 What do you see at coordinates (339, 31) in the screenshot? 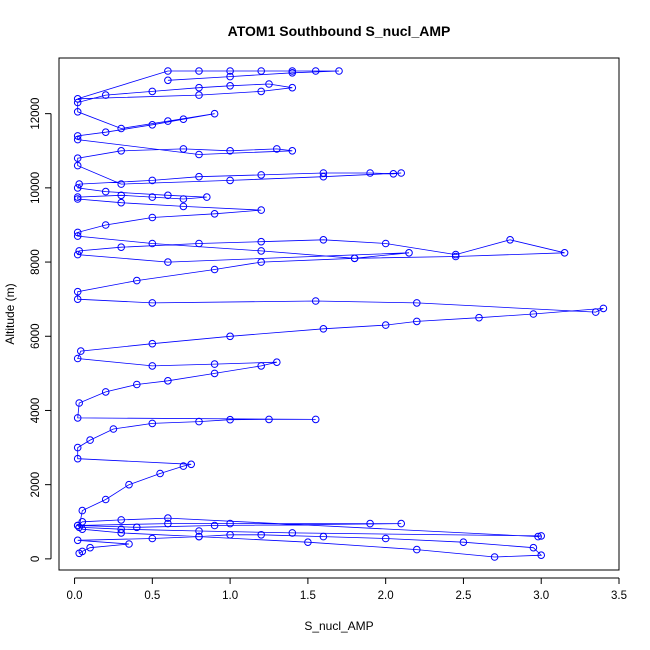
I see `chart-title: ATOM1 Southbound S_nucl_AMP` at bounding box center [339, 31].